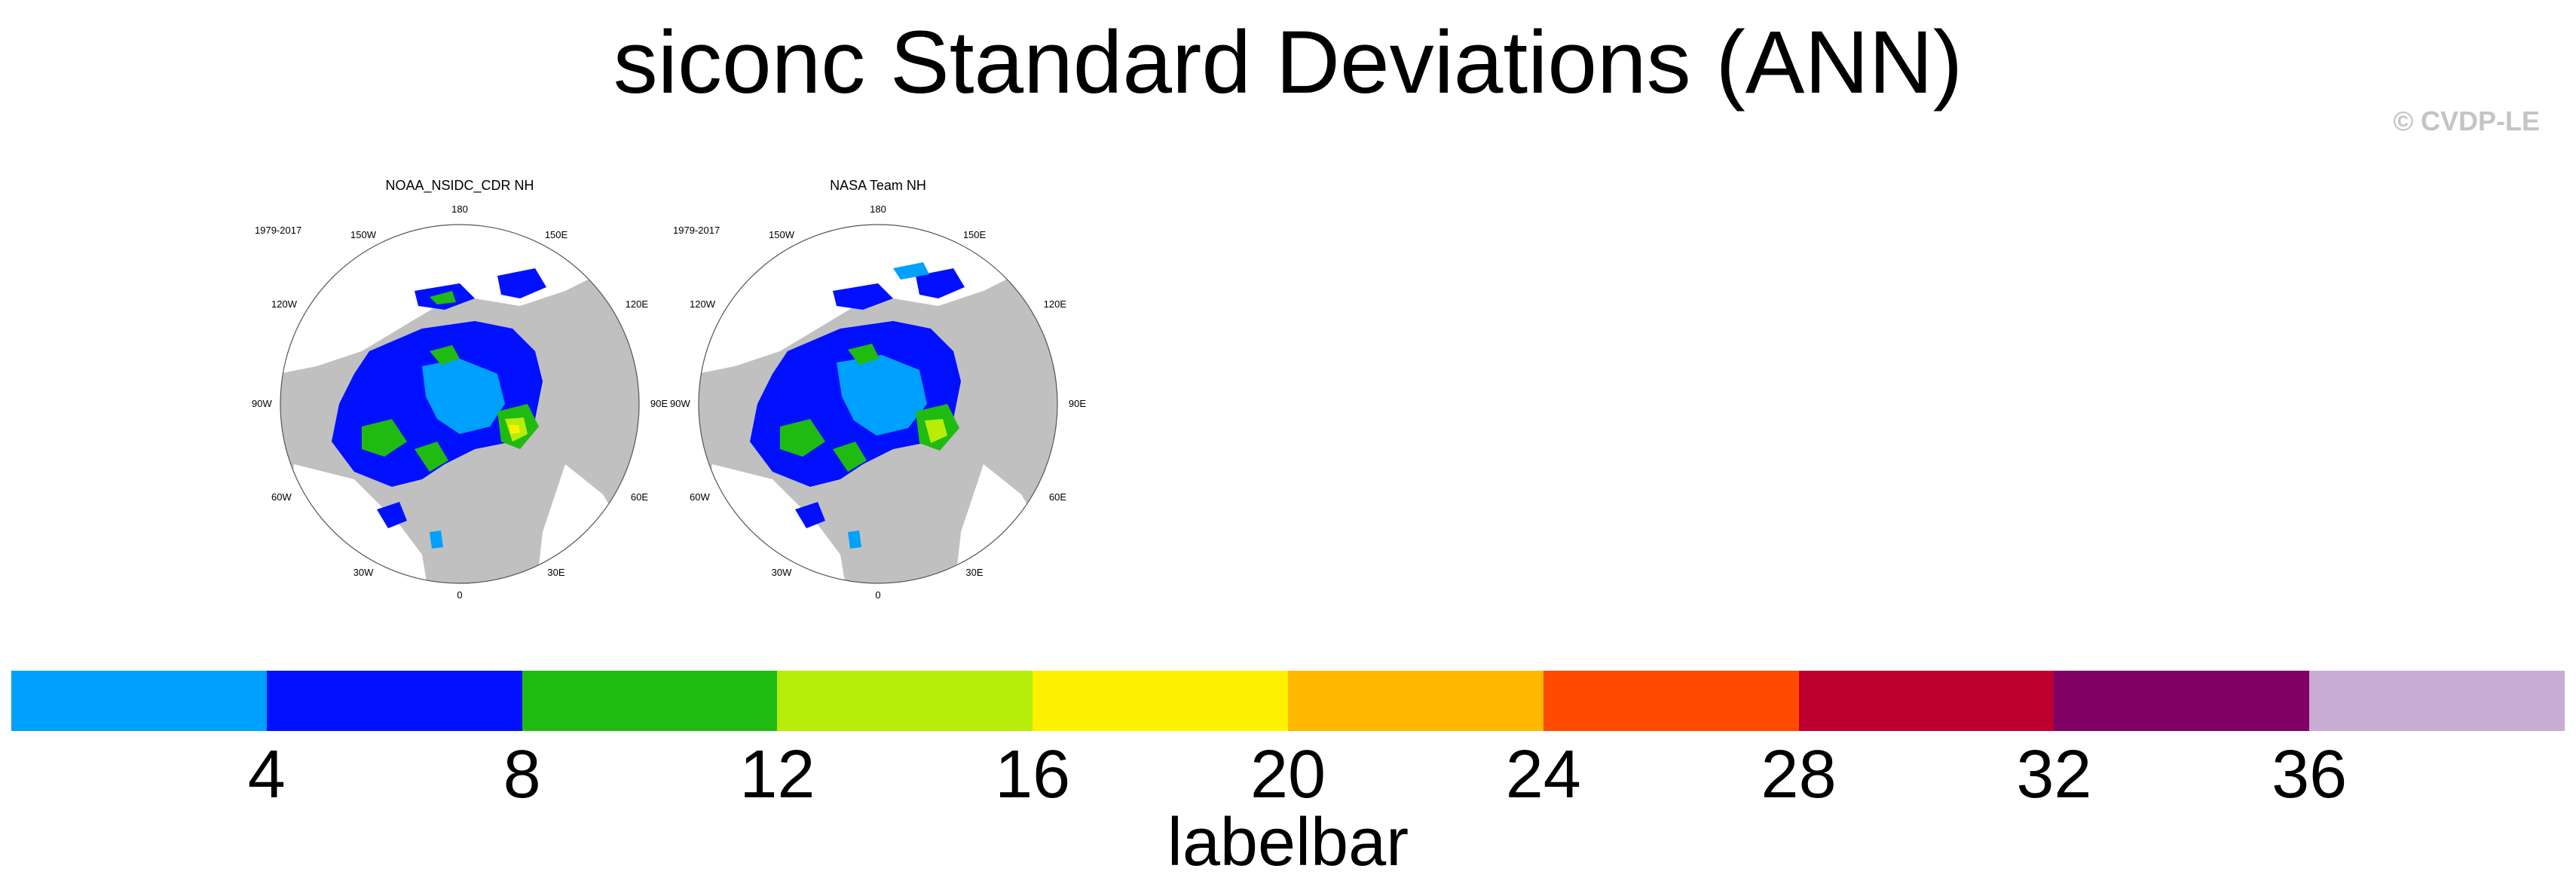  I want to click on panel-title: NASA Team NH, so click(878, 185).